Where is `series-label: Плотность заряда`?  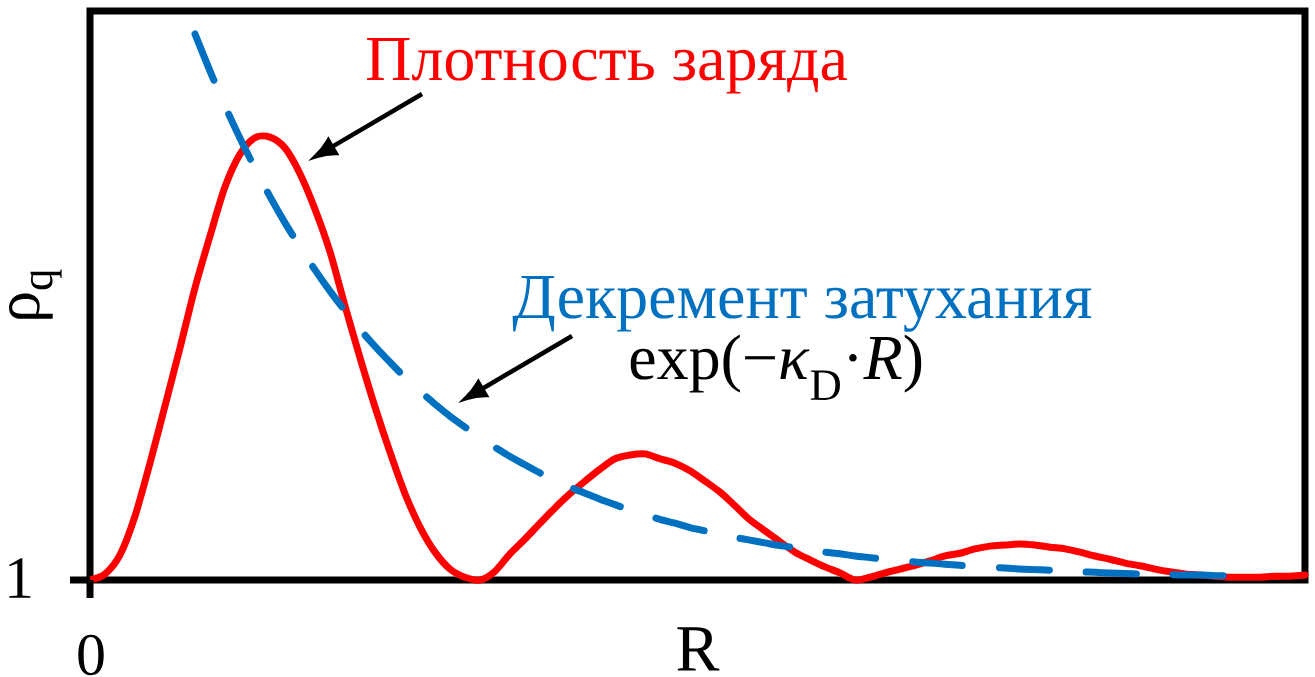 series-label: Плотность заряда is located at coordinates (607, 66).